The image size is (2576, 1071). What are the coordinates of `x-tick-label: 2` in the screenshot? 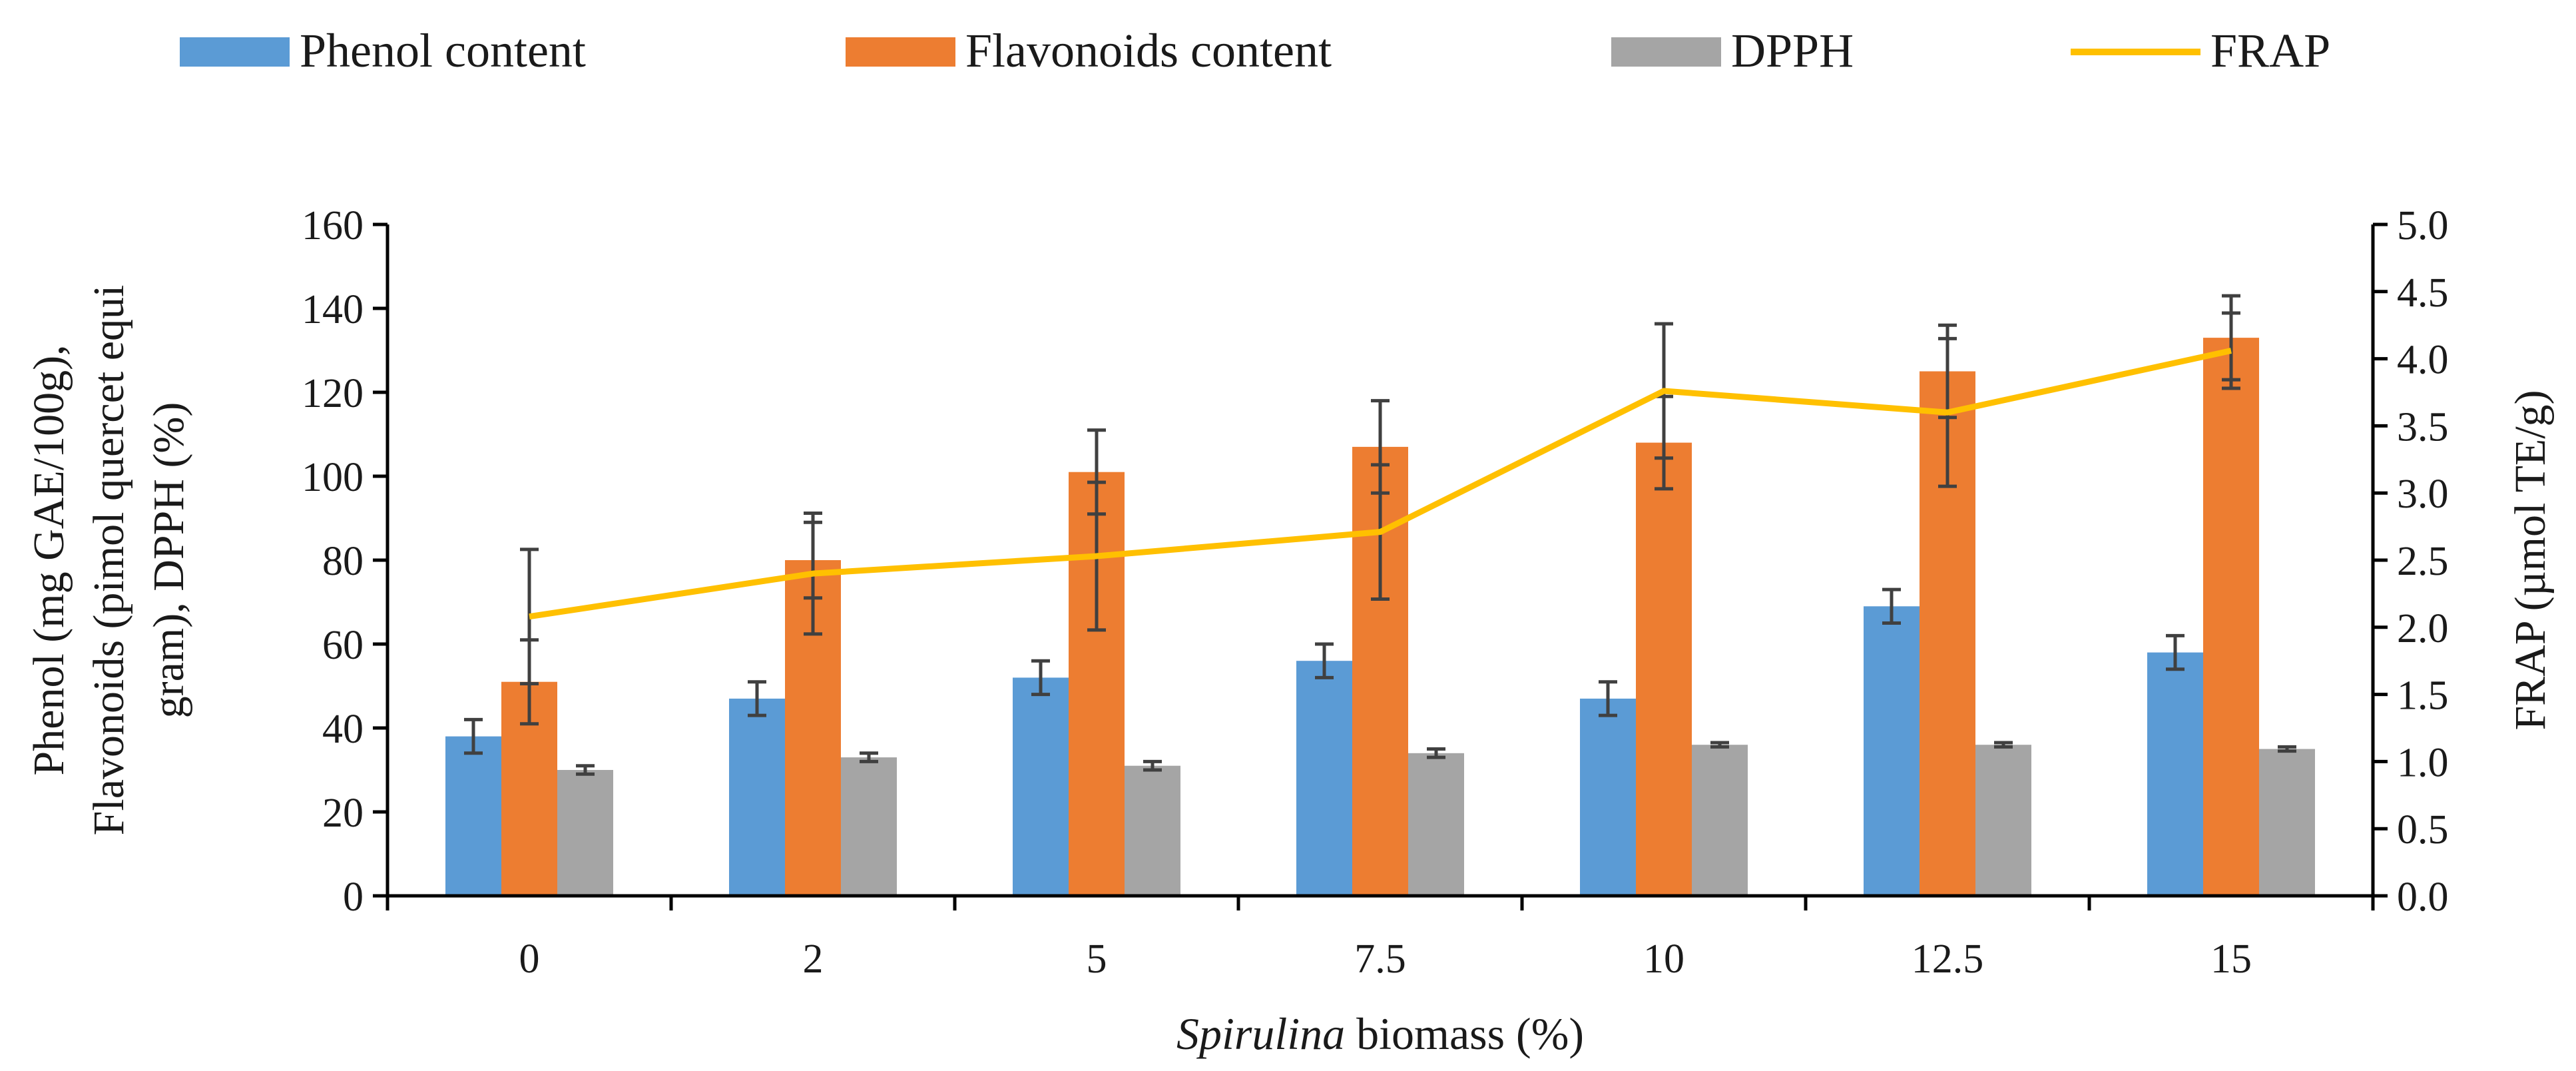 It's located at (814, 959).